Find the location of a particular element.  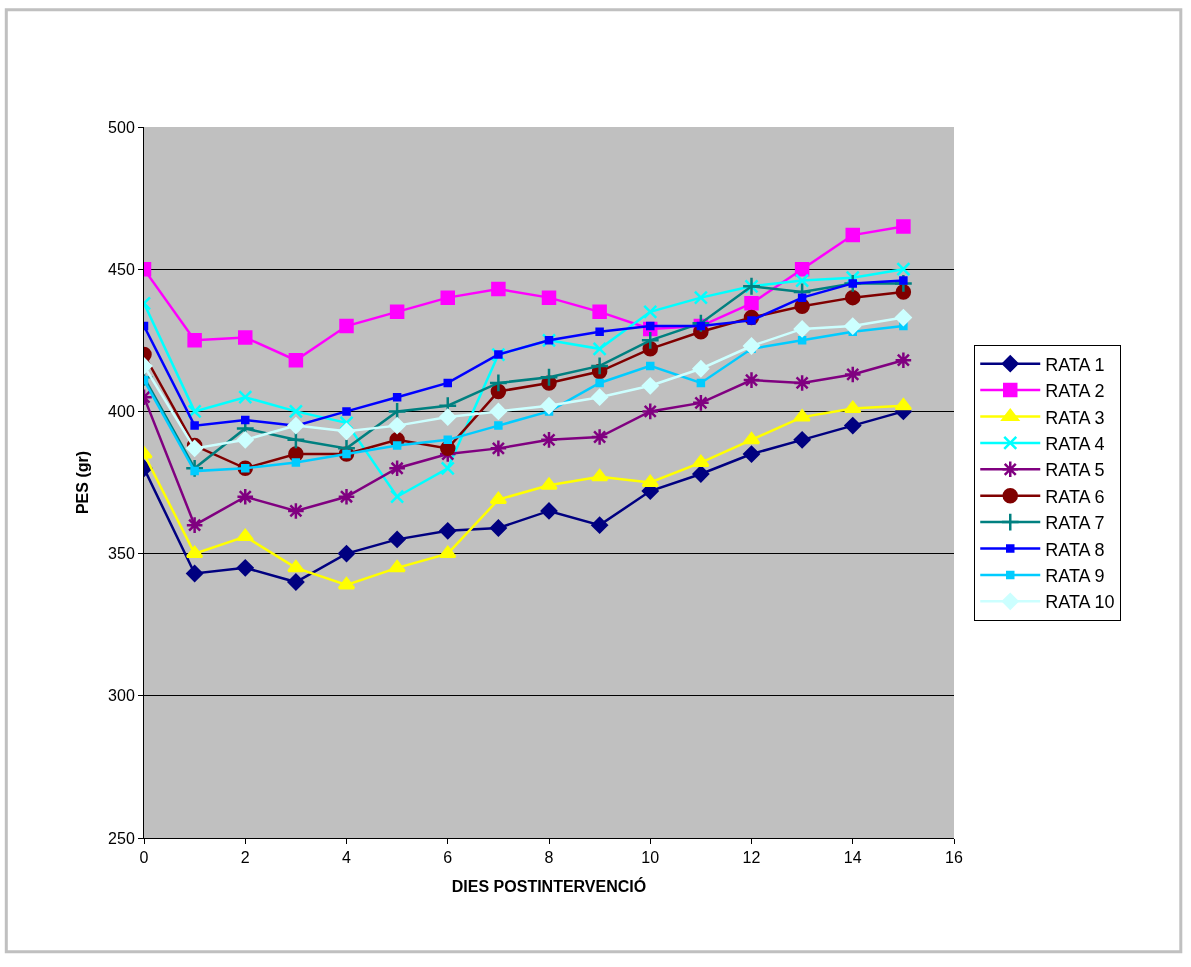

legend-label: RATA 6 is located at coordinates (1075, 496).